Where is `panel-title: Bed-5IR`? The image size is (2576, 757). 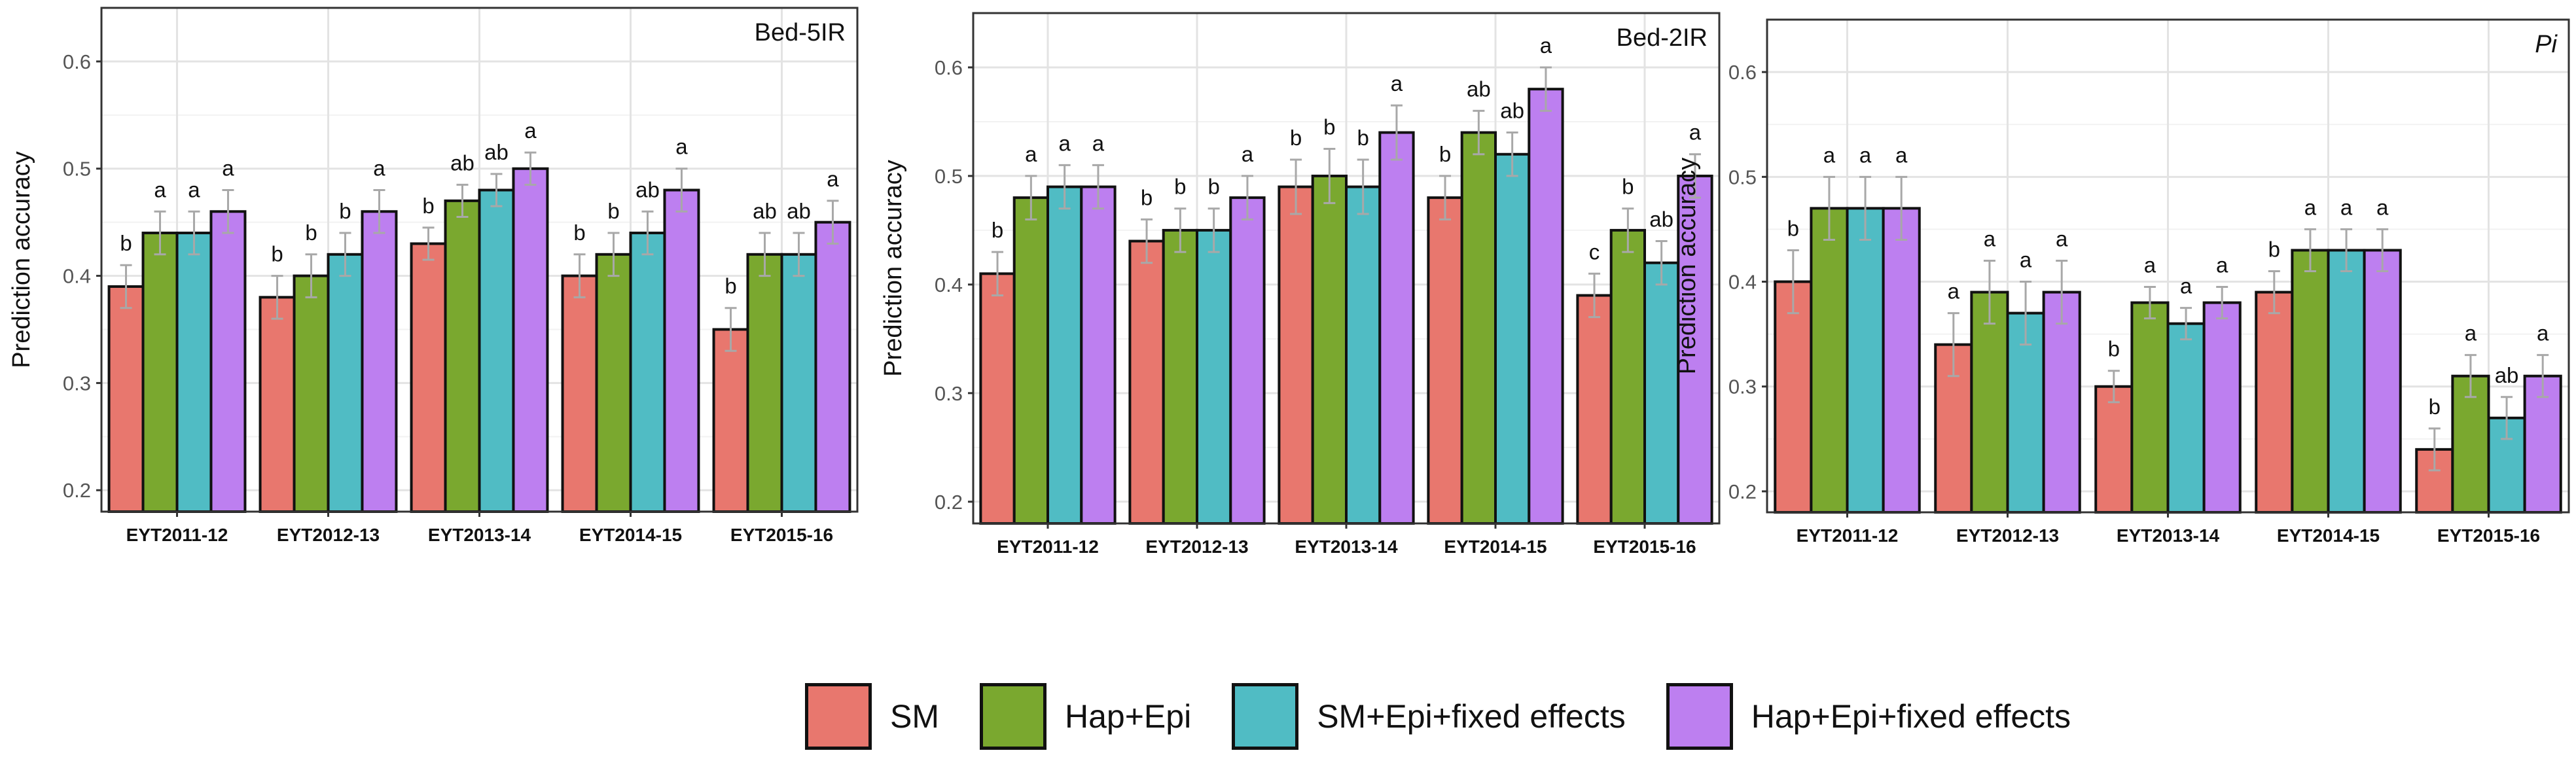 panel-title: Bed-5IR is located at coordinates (800, 32).